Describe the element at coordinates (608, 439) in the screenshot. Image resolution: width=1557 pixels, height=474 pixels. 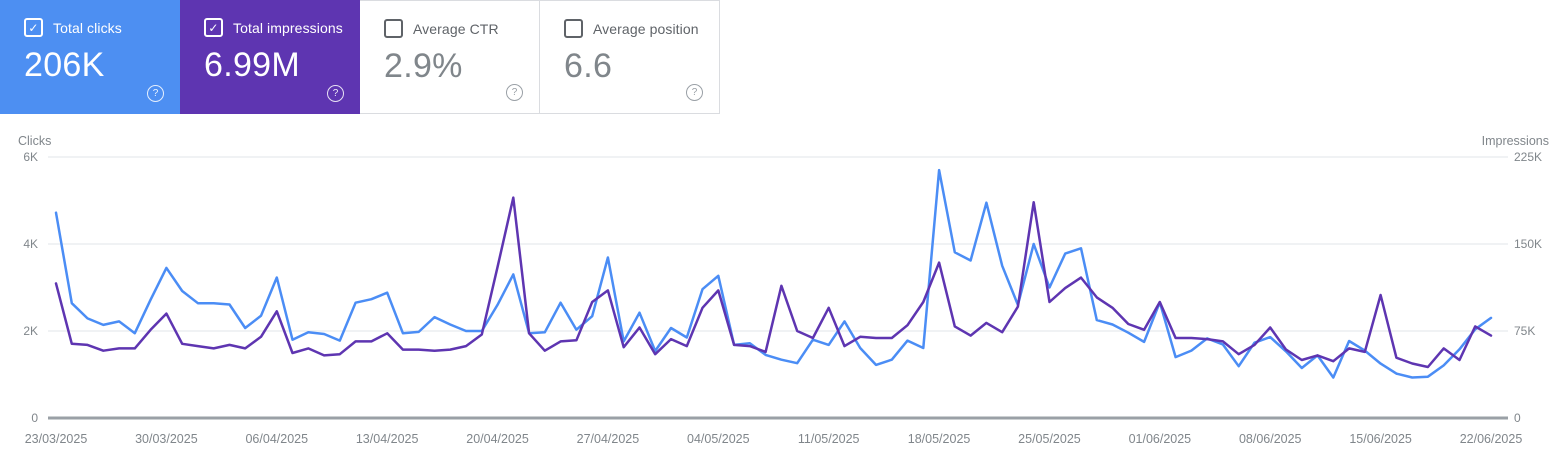
I see `x-axis-tick: 27/04/2025` at that location.